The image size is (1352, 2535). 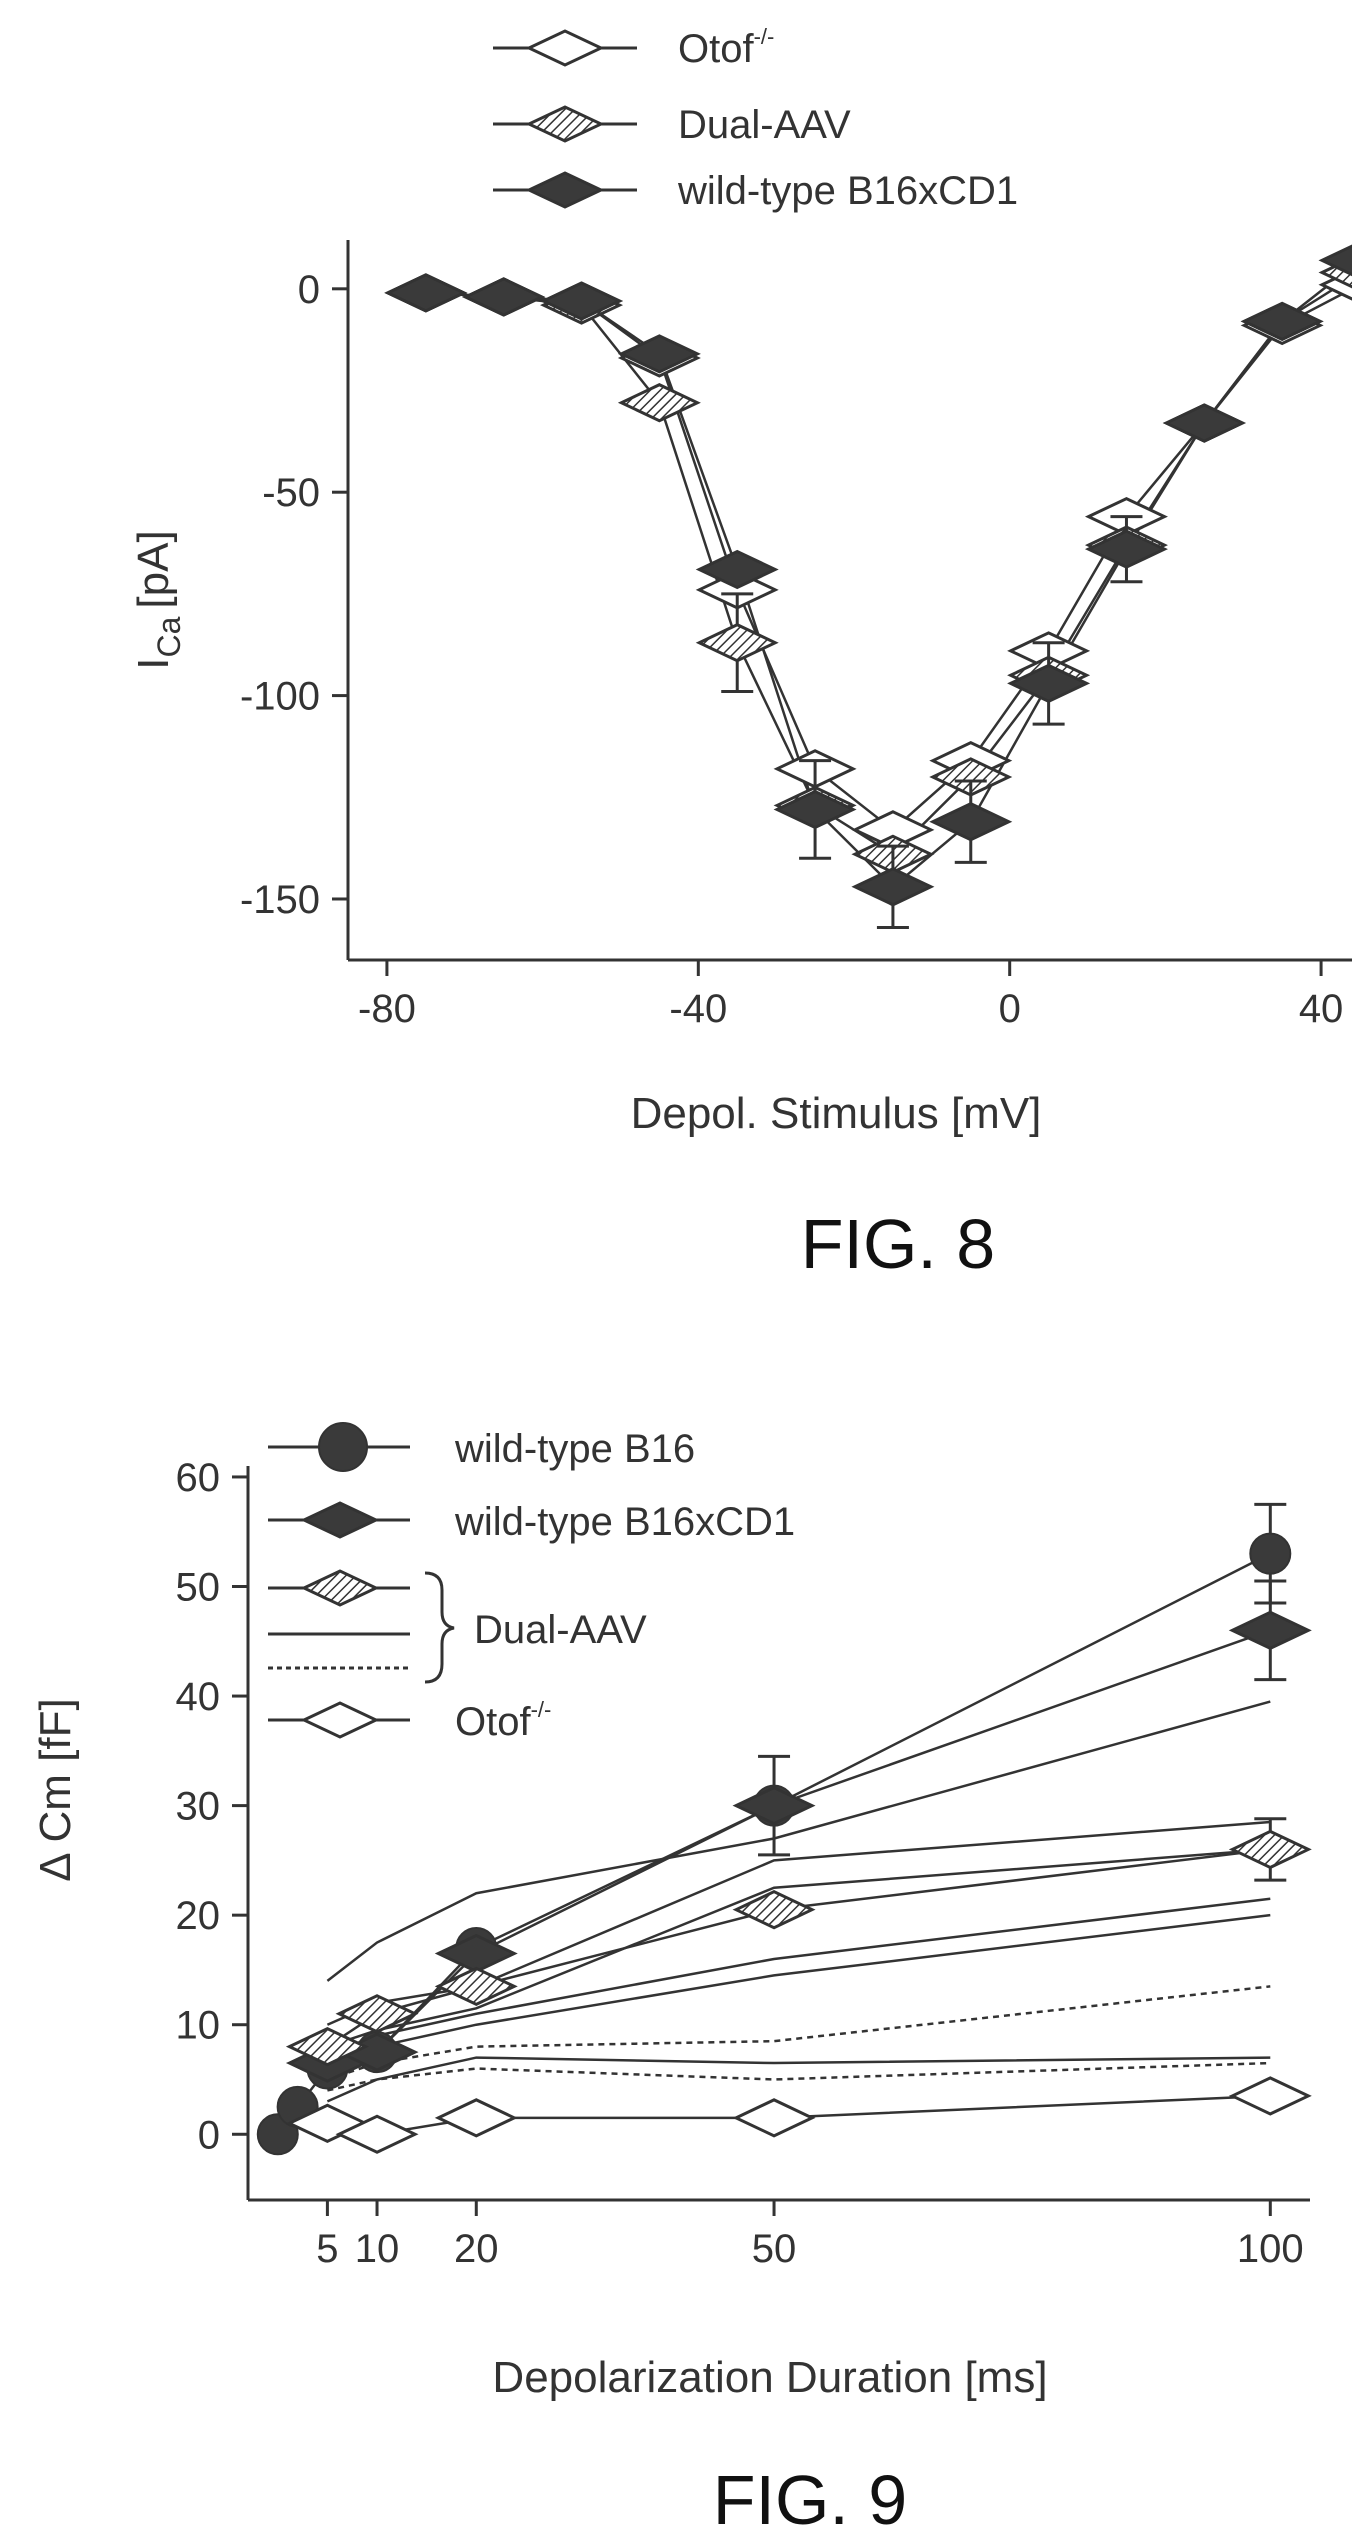 I want to click on fig9-legend-marker-wild-type-b16xcd1, so click(x=340, y=1520).